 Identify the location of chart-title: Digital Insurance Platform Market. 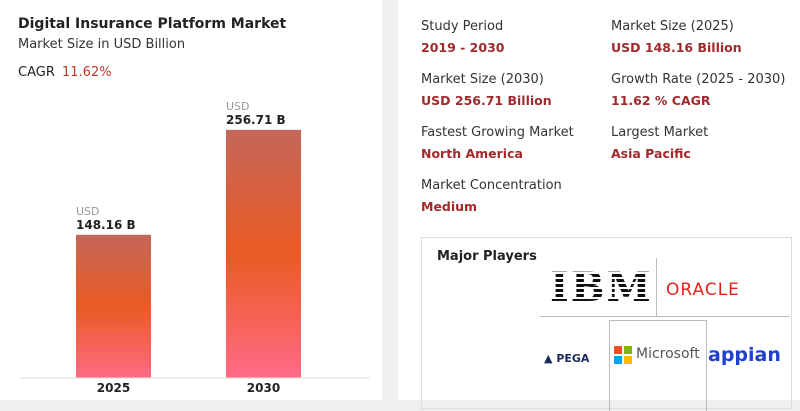
(152, 24).